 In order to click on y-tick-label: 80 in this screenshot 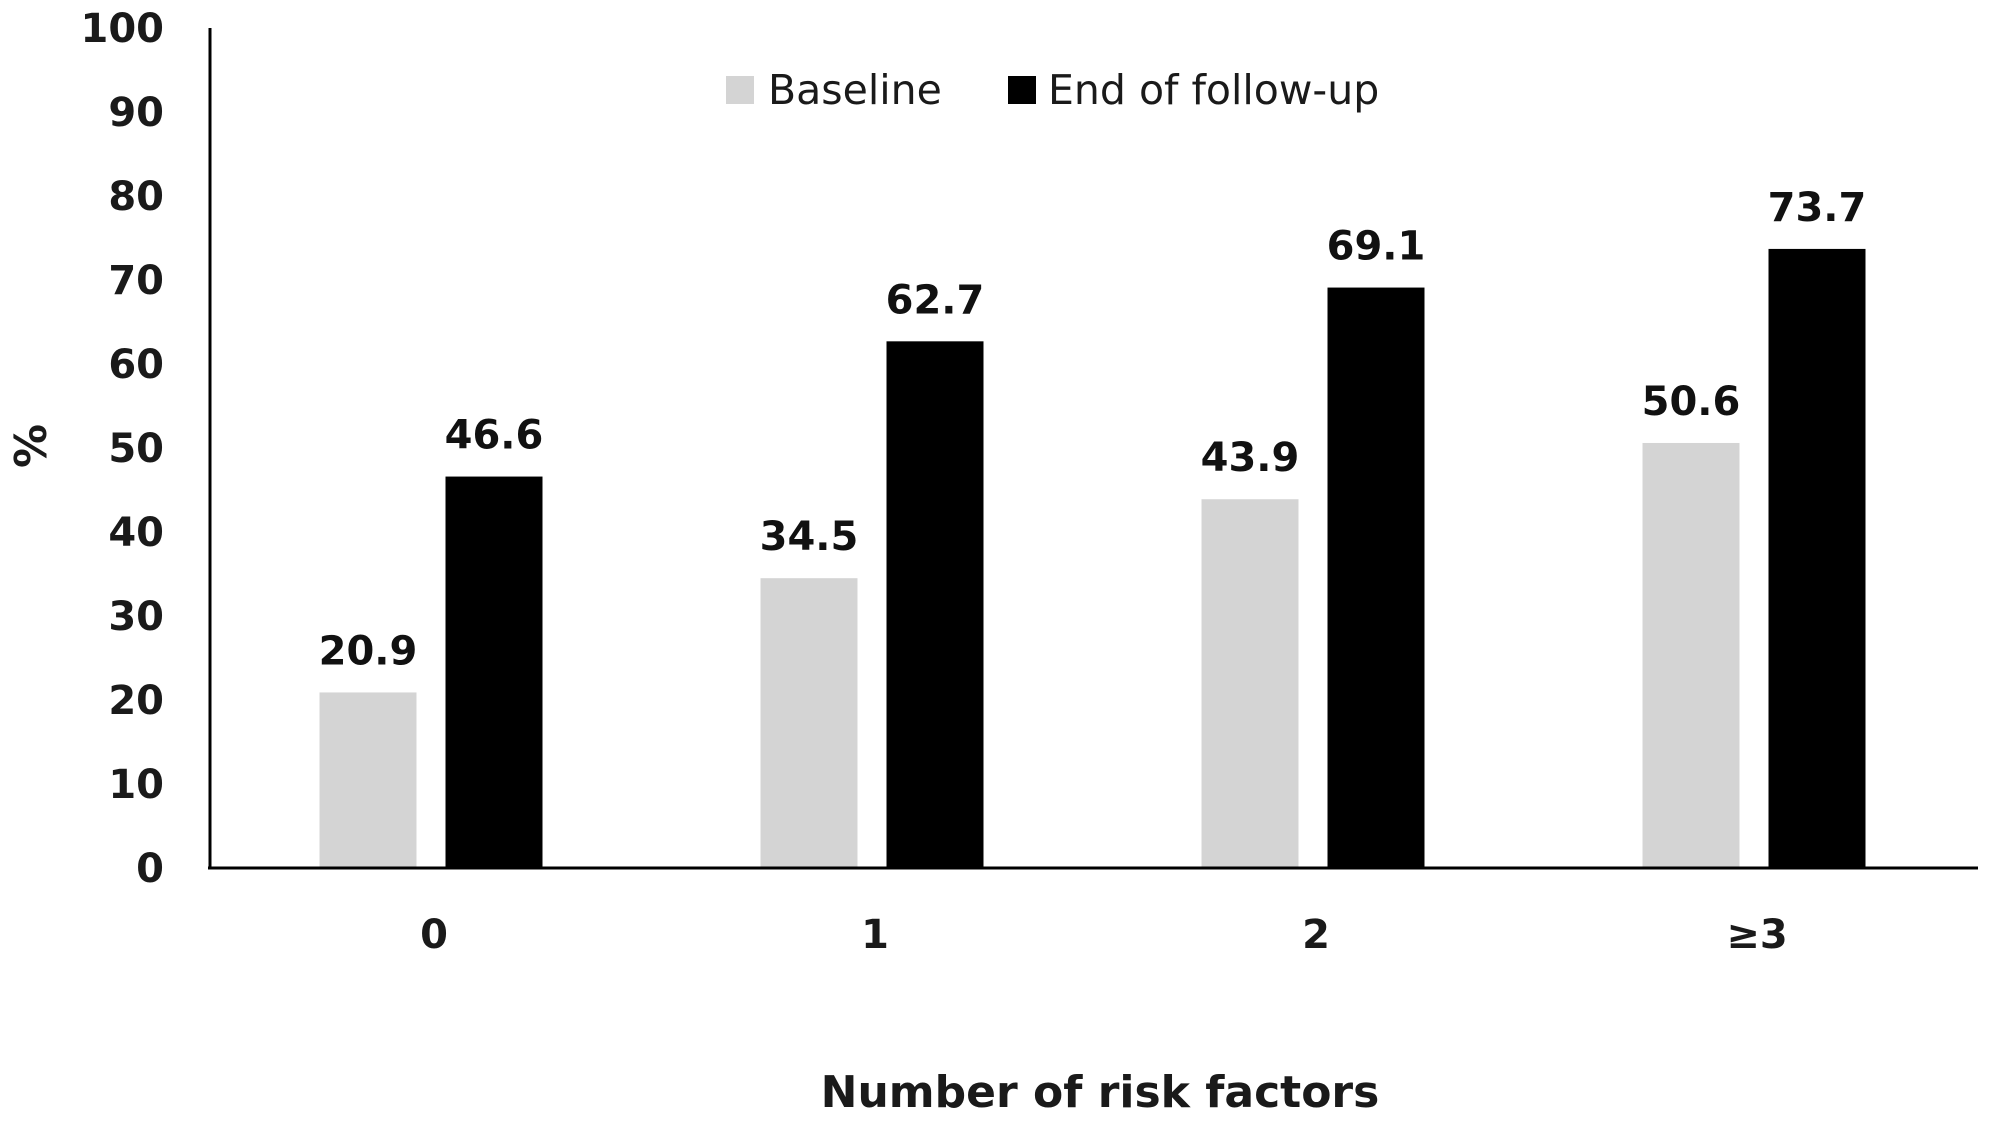, I will do `click(136, 197)`.